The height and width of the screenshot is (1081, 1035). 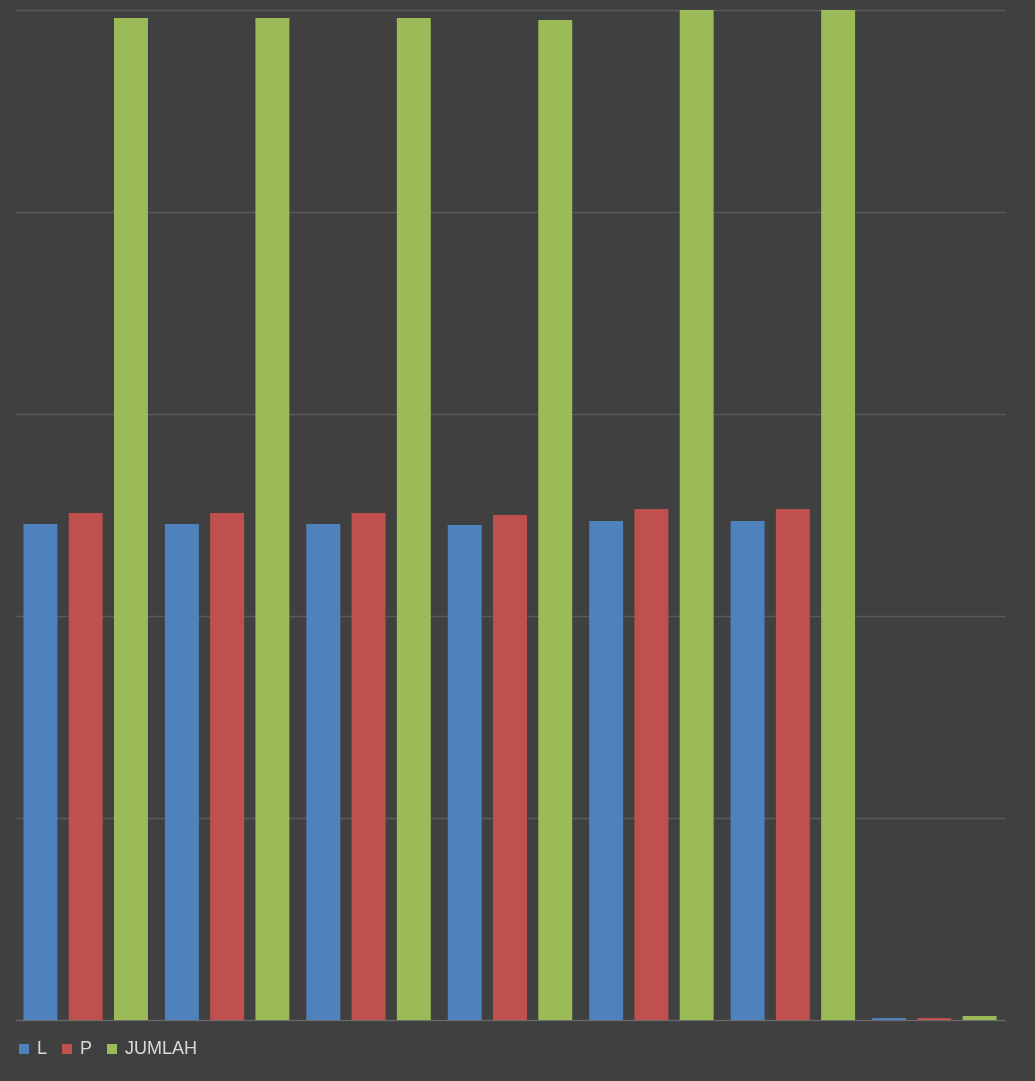 I want to click on legend-label: P, so click(x=86, y=1048).